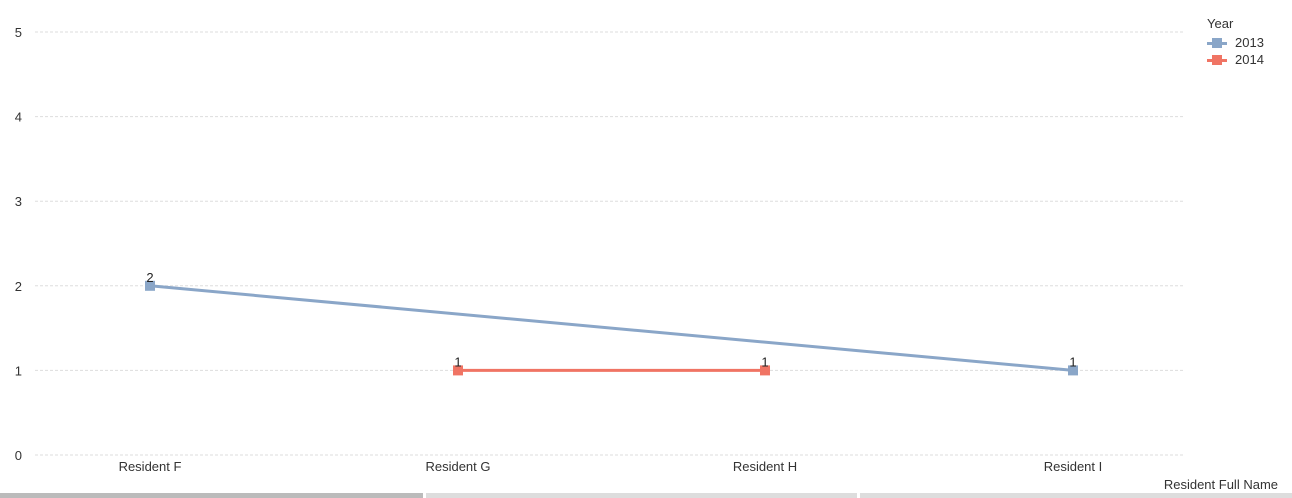 The height and width of the screenshot is (498, 1292). I want to click on legend-label: 2013, so click(1249, 42).